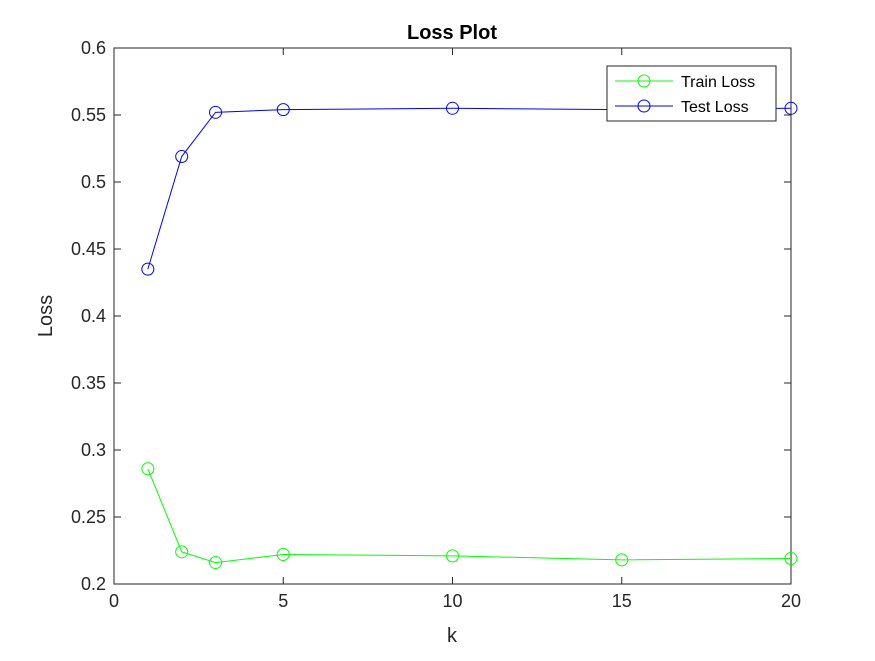 The width and height of the screenshot is (875, 661). What do you see at coordinates (88, 115) in the screenshot?
I see `y-tick-label: 0.55` at bounding box center [88, 115].